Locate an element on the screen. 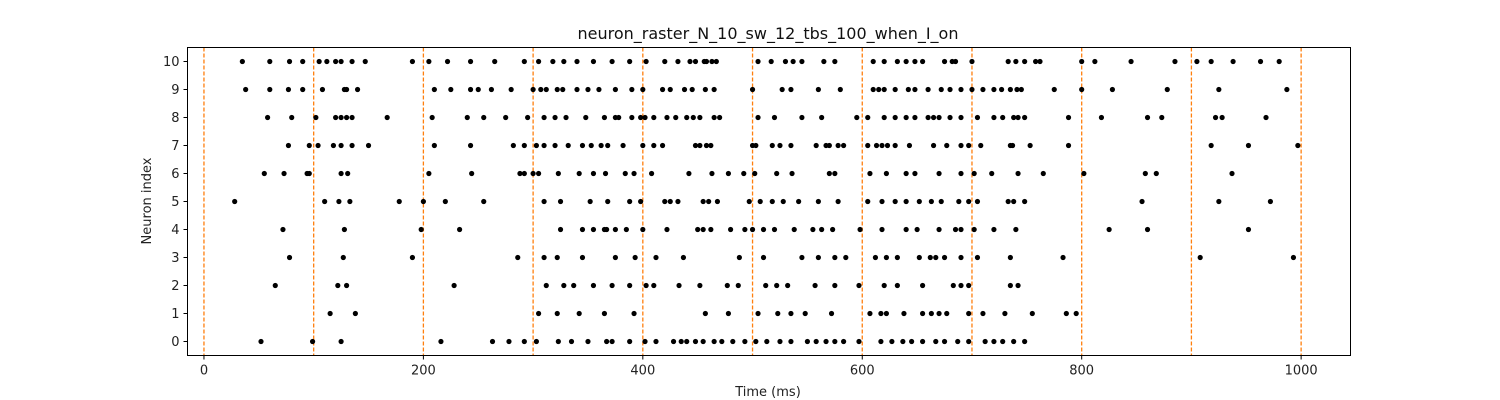  x-tick-label: 0 is located at coordinates (204, 371).